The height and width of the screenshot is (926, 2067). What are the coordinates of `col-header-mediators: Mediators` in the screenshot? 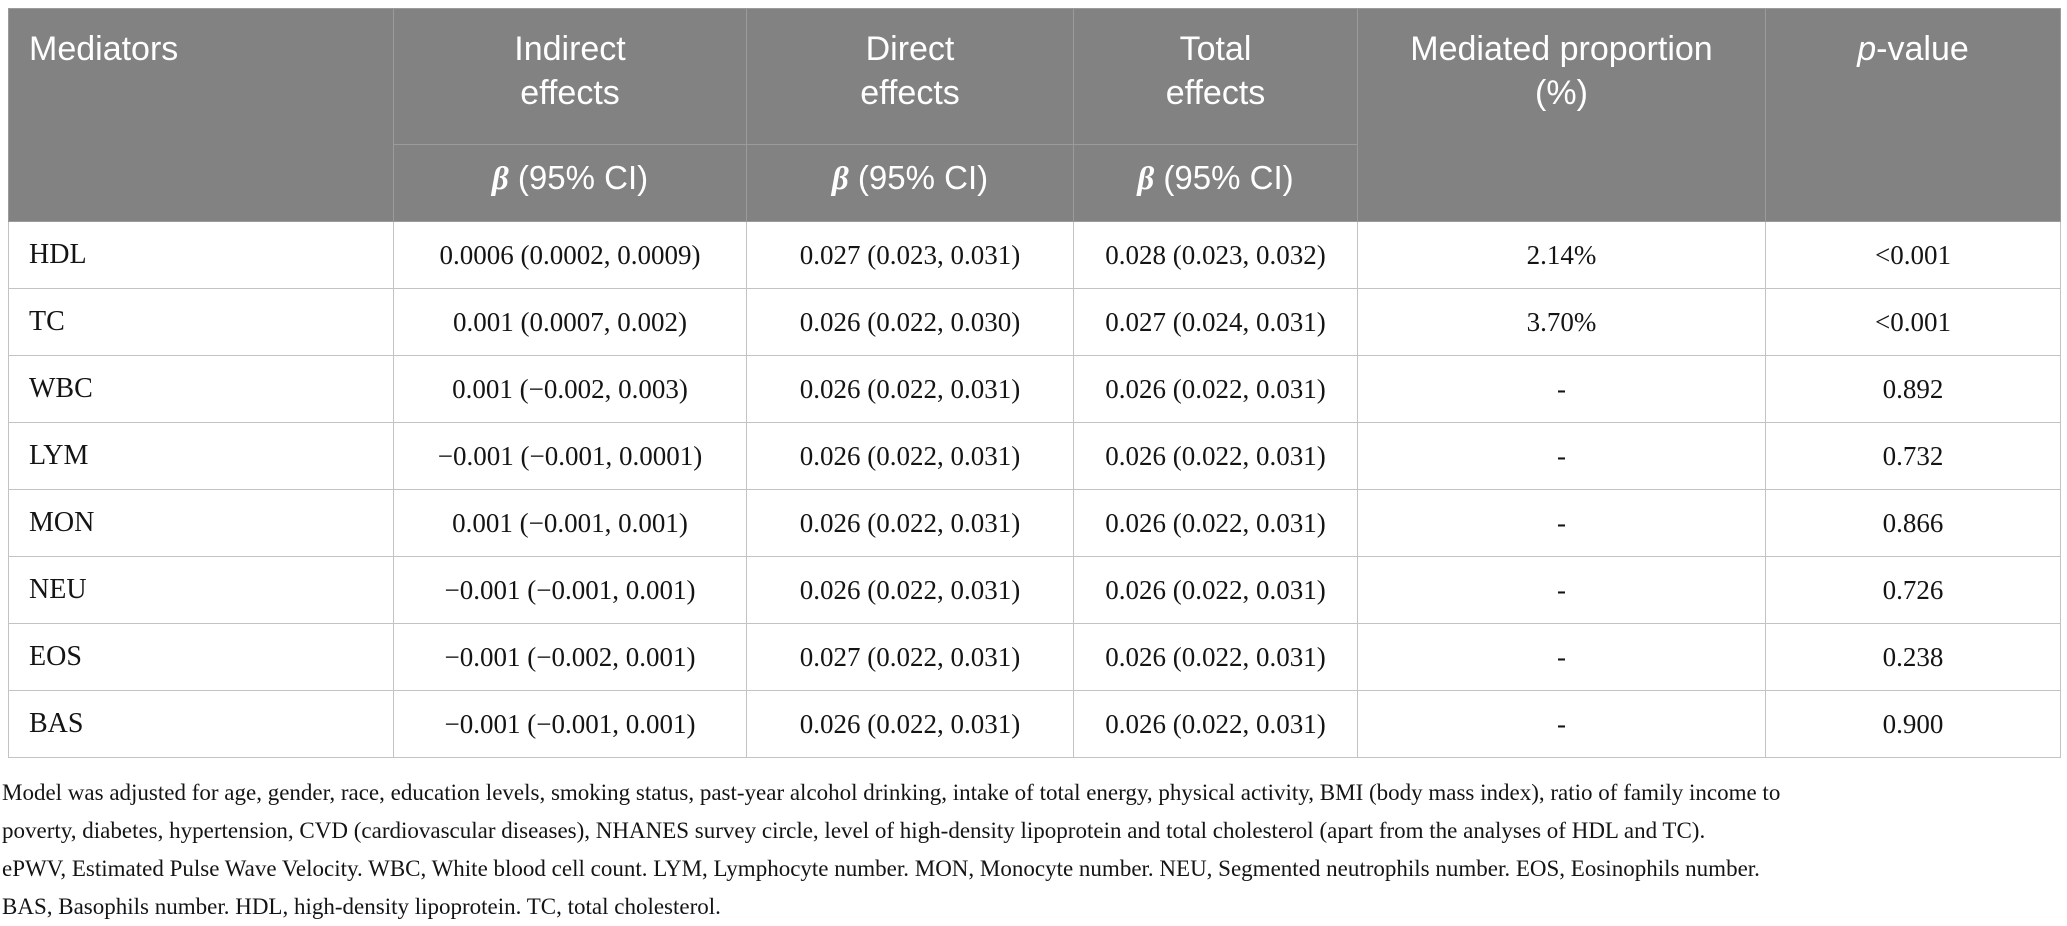 It's located at (201, 115).